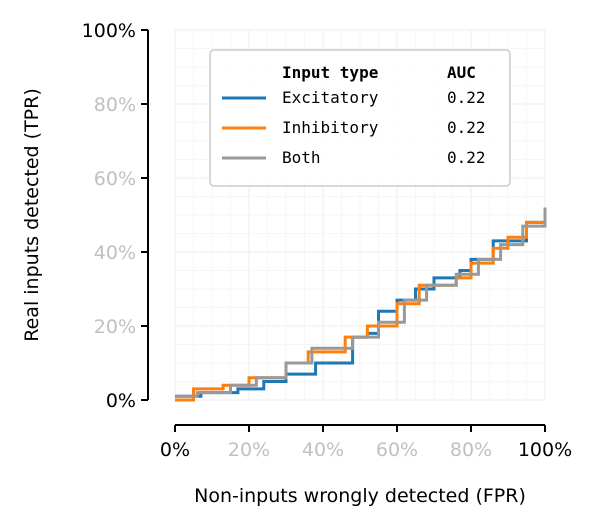 Image resolution: width=600 pixels, height=526 pixels. Describe the element at coordinates (397, 450) in the screenshot. I see `x-tick-label: 60%` at that location.